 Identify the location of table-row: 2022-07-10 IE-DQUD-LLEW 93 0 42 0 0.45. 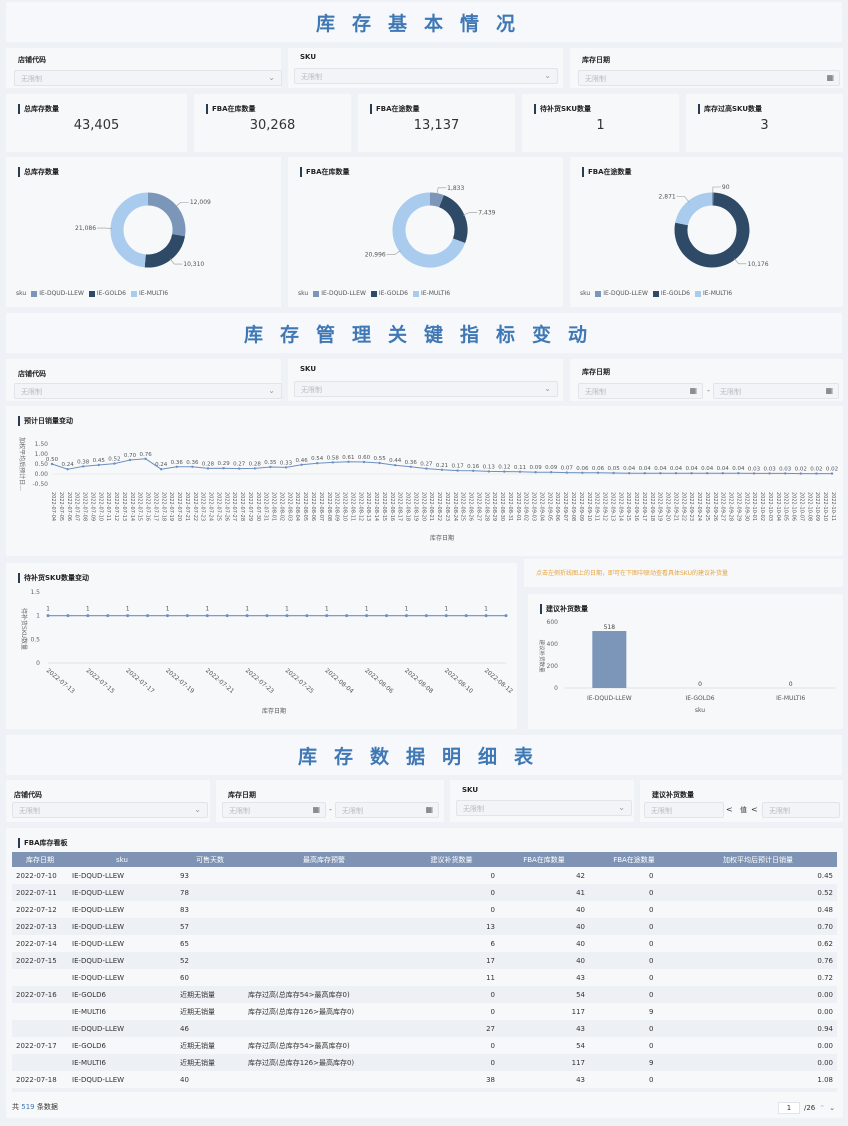
(424, 875).